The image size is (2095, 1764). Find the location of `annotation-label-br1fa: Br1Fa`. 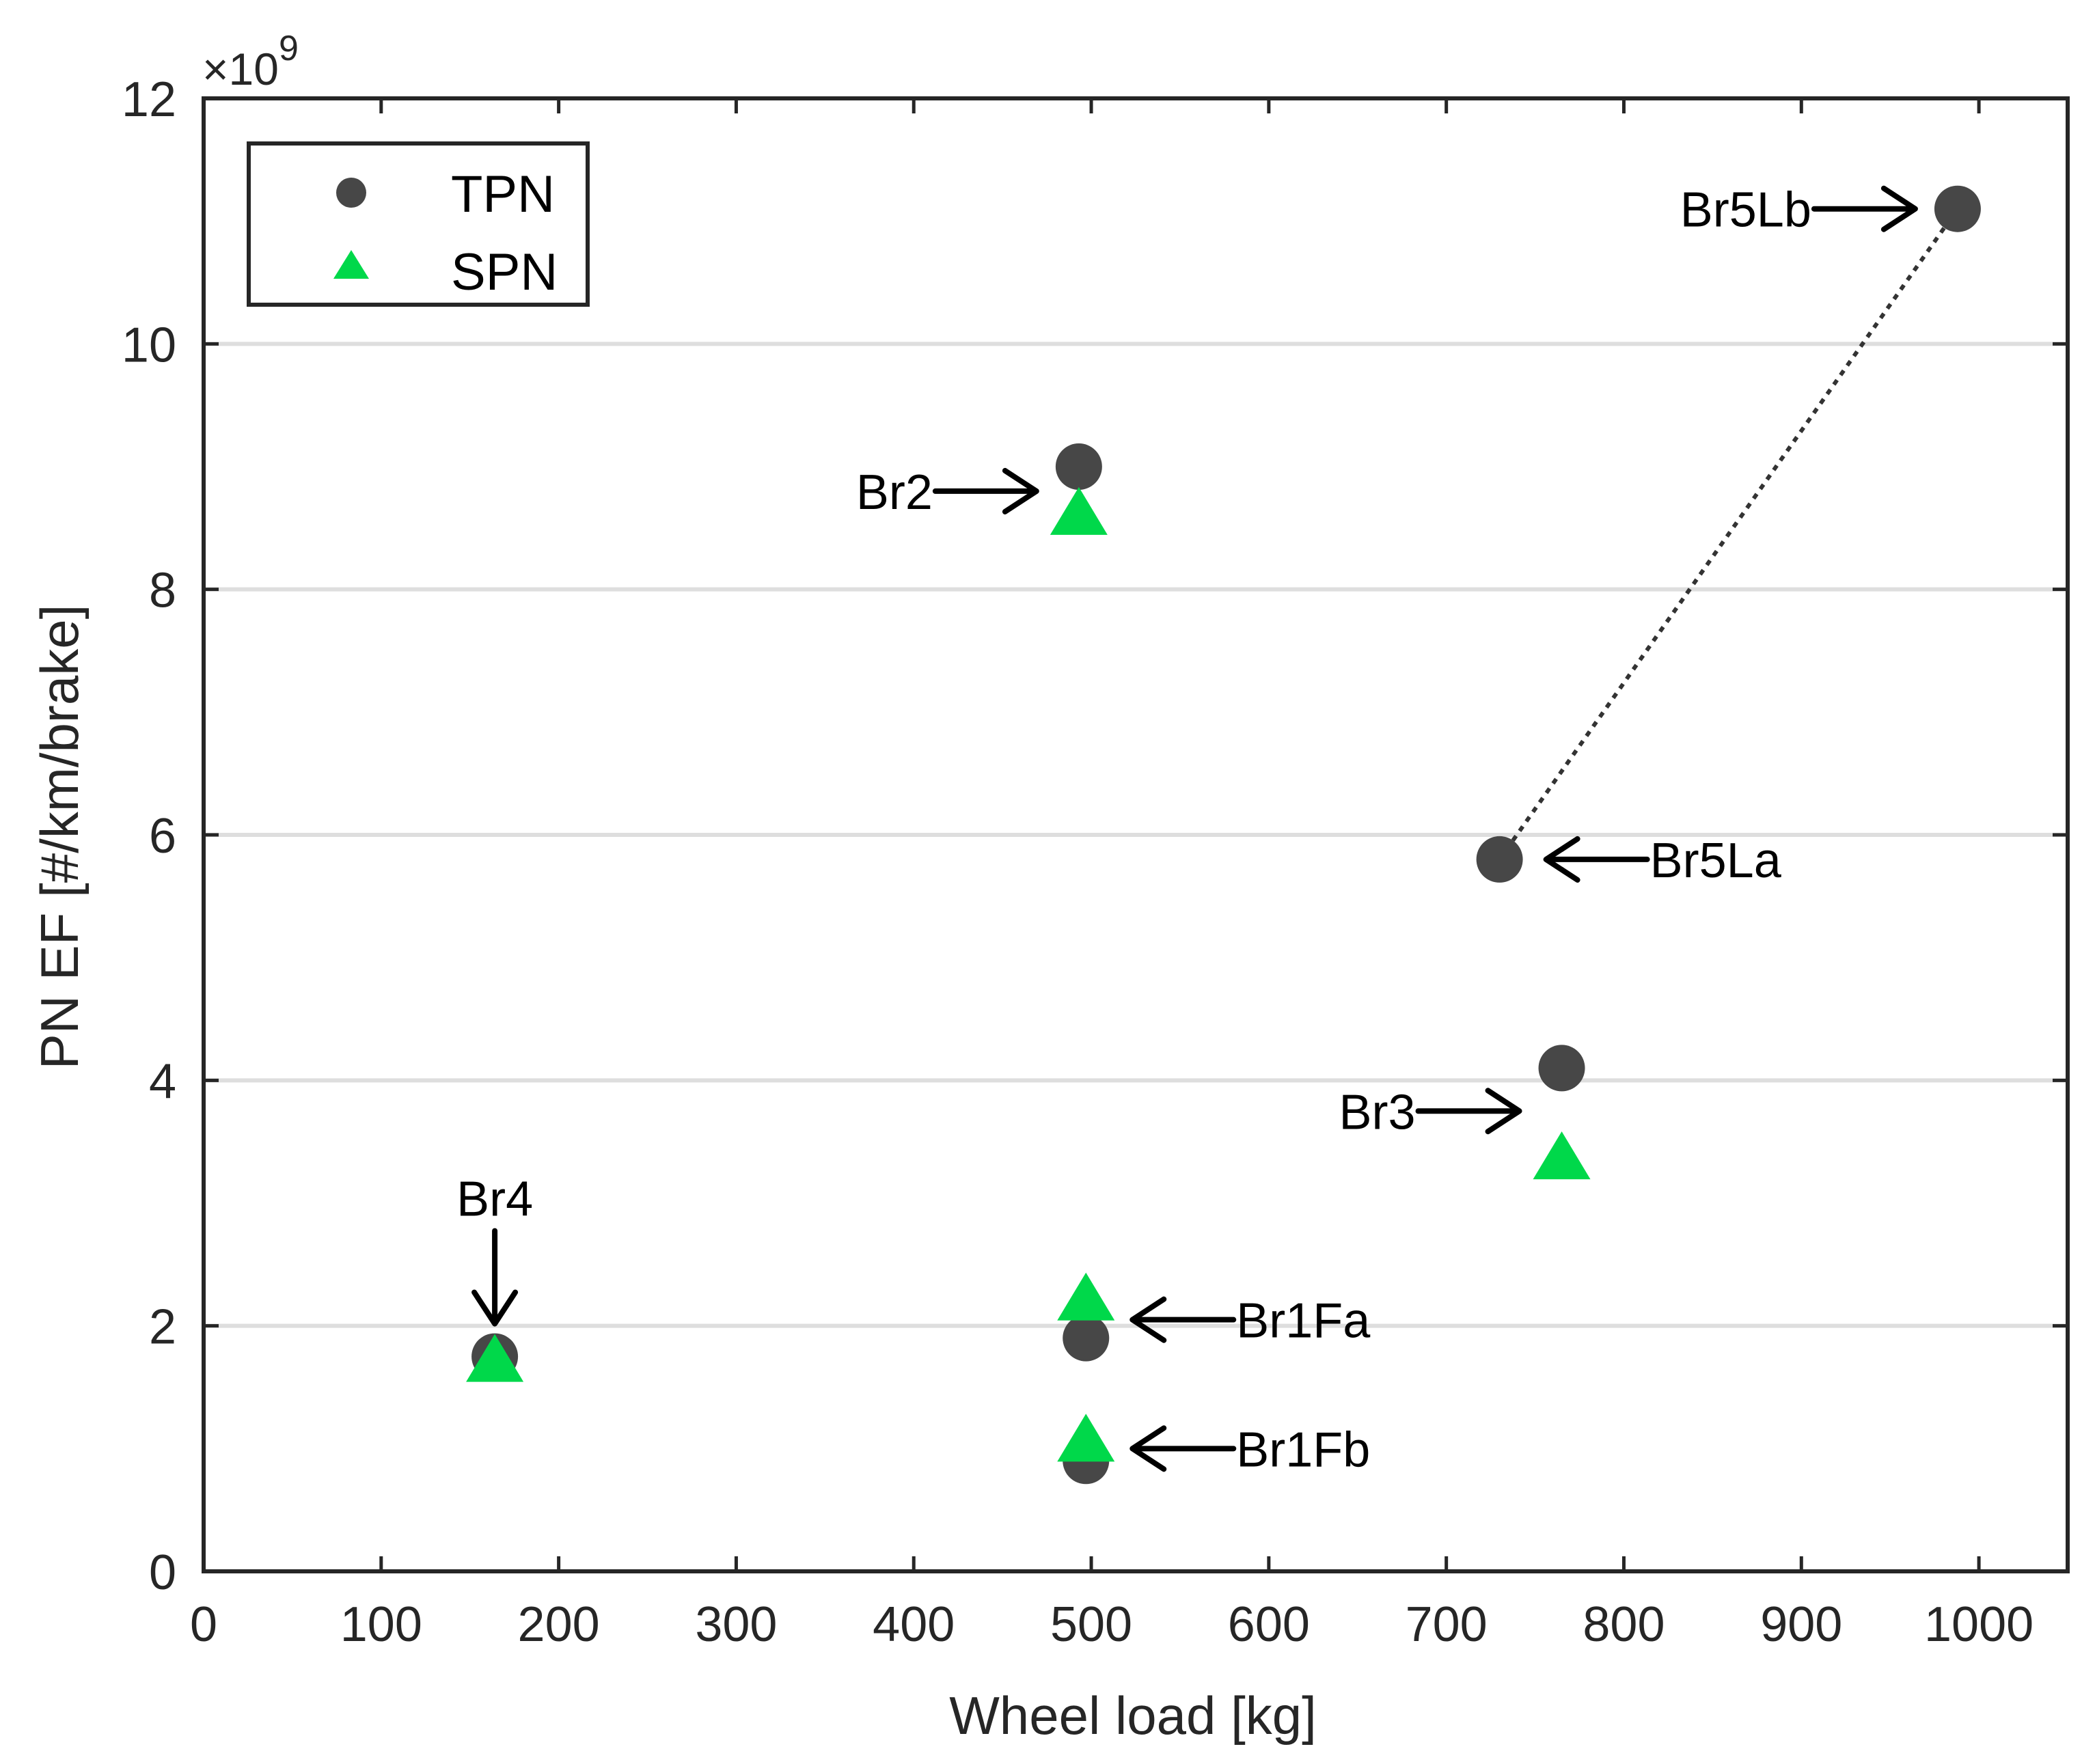

annotation-label-br1fa: Br1Fa is located at coordinates (1304, 1321).